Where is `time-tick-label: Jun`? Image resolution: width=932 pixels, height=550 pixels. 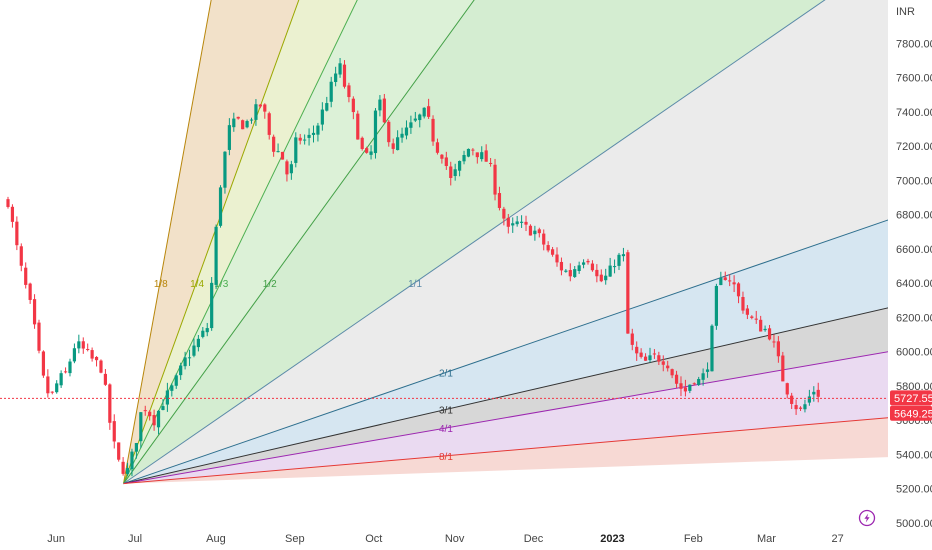
time-tick-label: Jun is located at coordinates (56, 539).